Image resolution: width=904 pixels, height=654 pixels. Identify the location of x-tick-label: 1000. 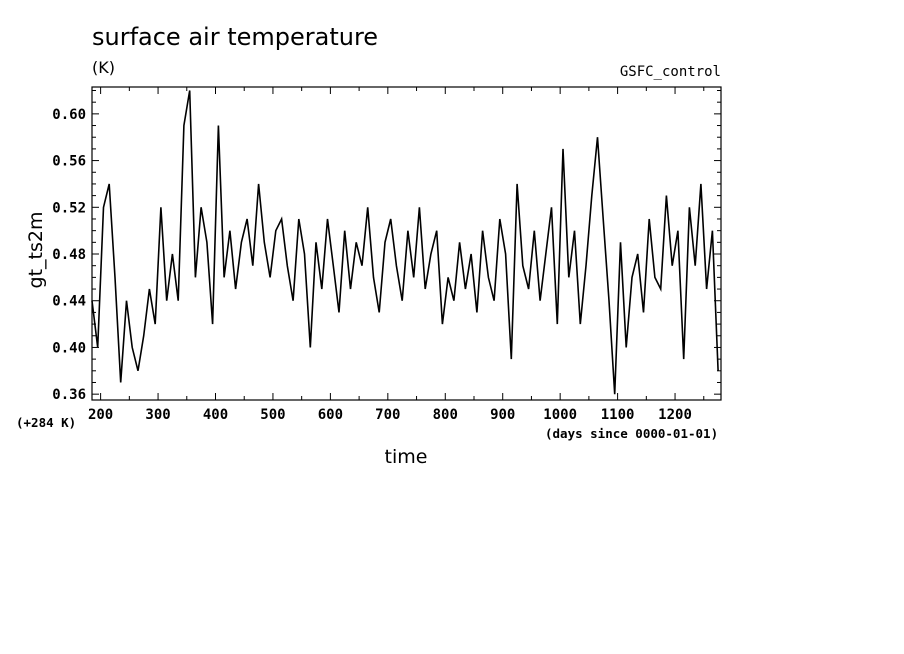
(560, 415).